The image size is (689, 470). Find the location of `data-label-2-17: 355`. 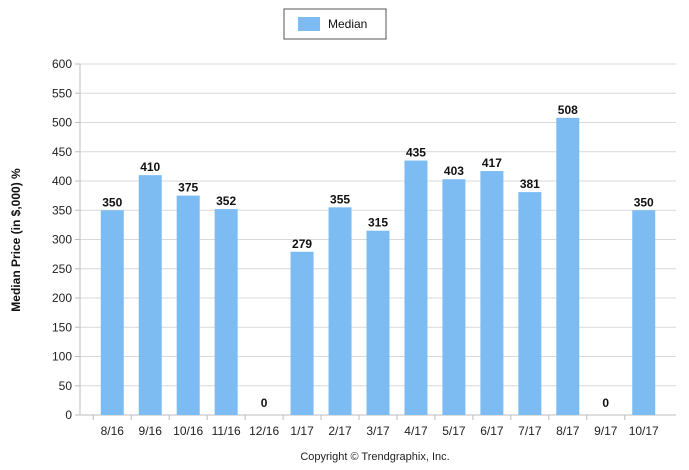

data-label-2-17: 355 is located at coordinates (340, 199).